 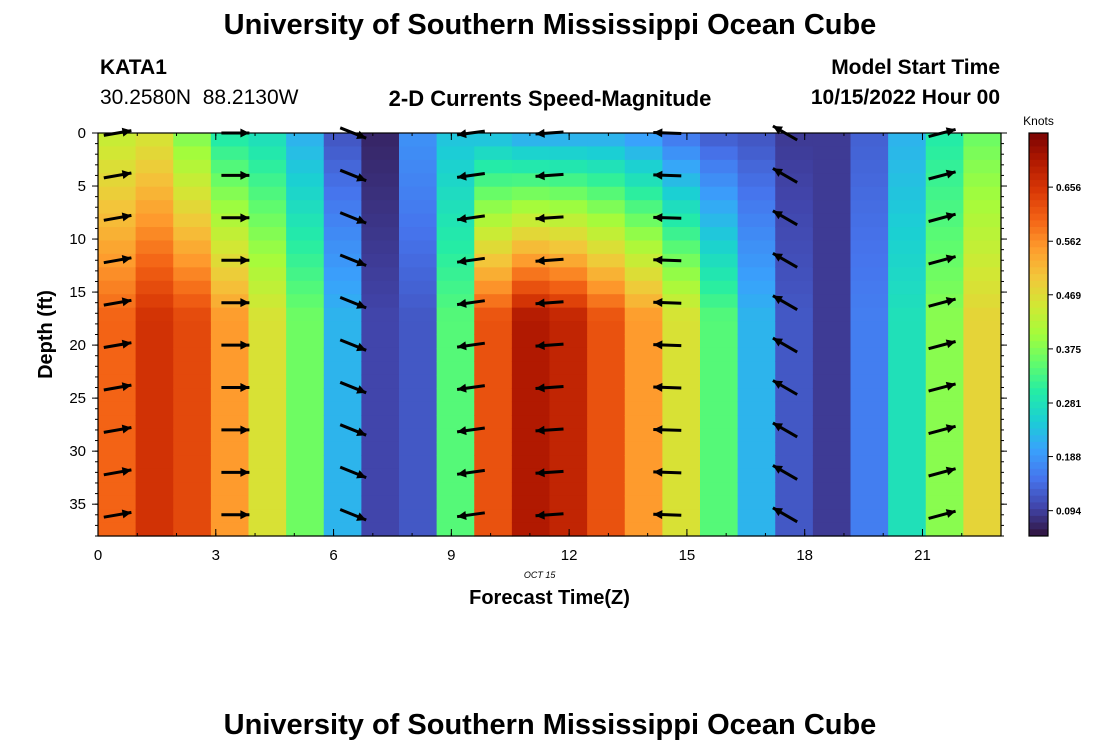 I want to click on model-start-value: 10/15/2022 Hour 00, so click(x=905, y=97).